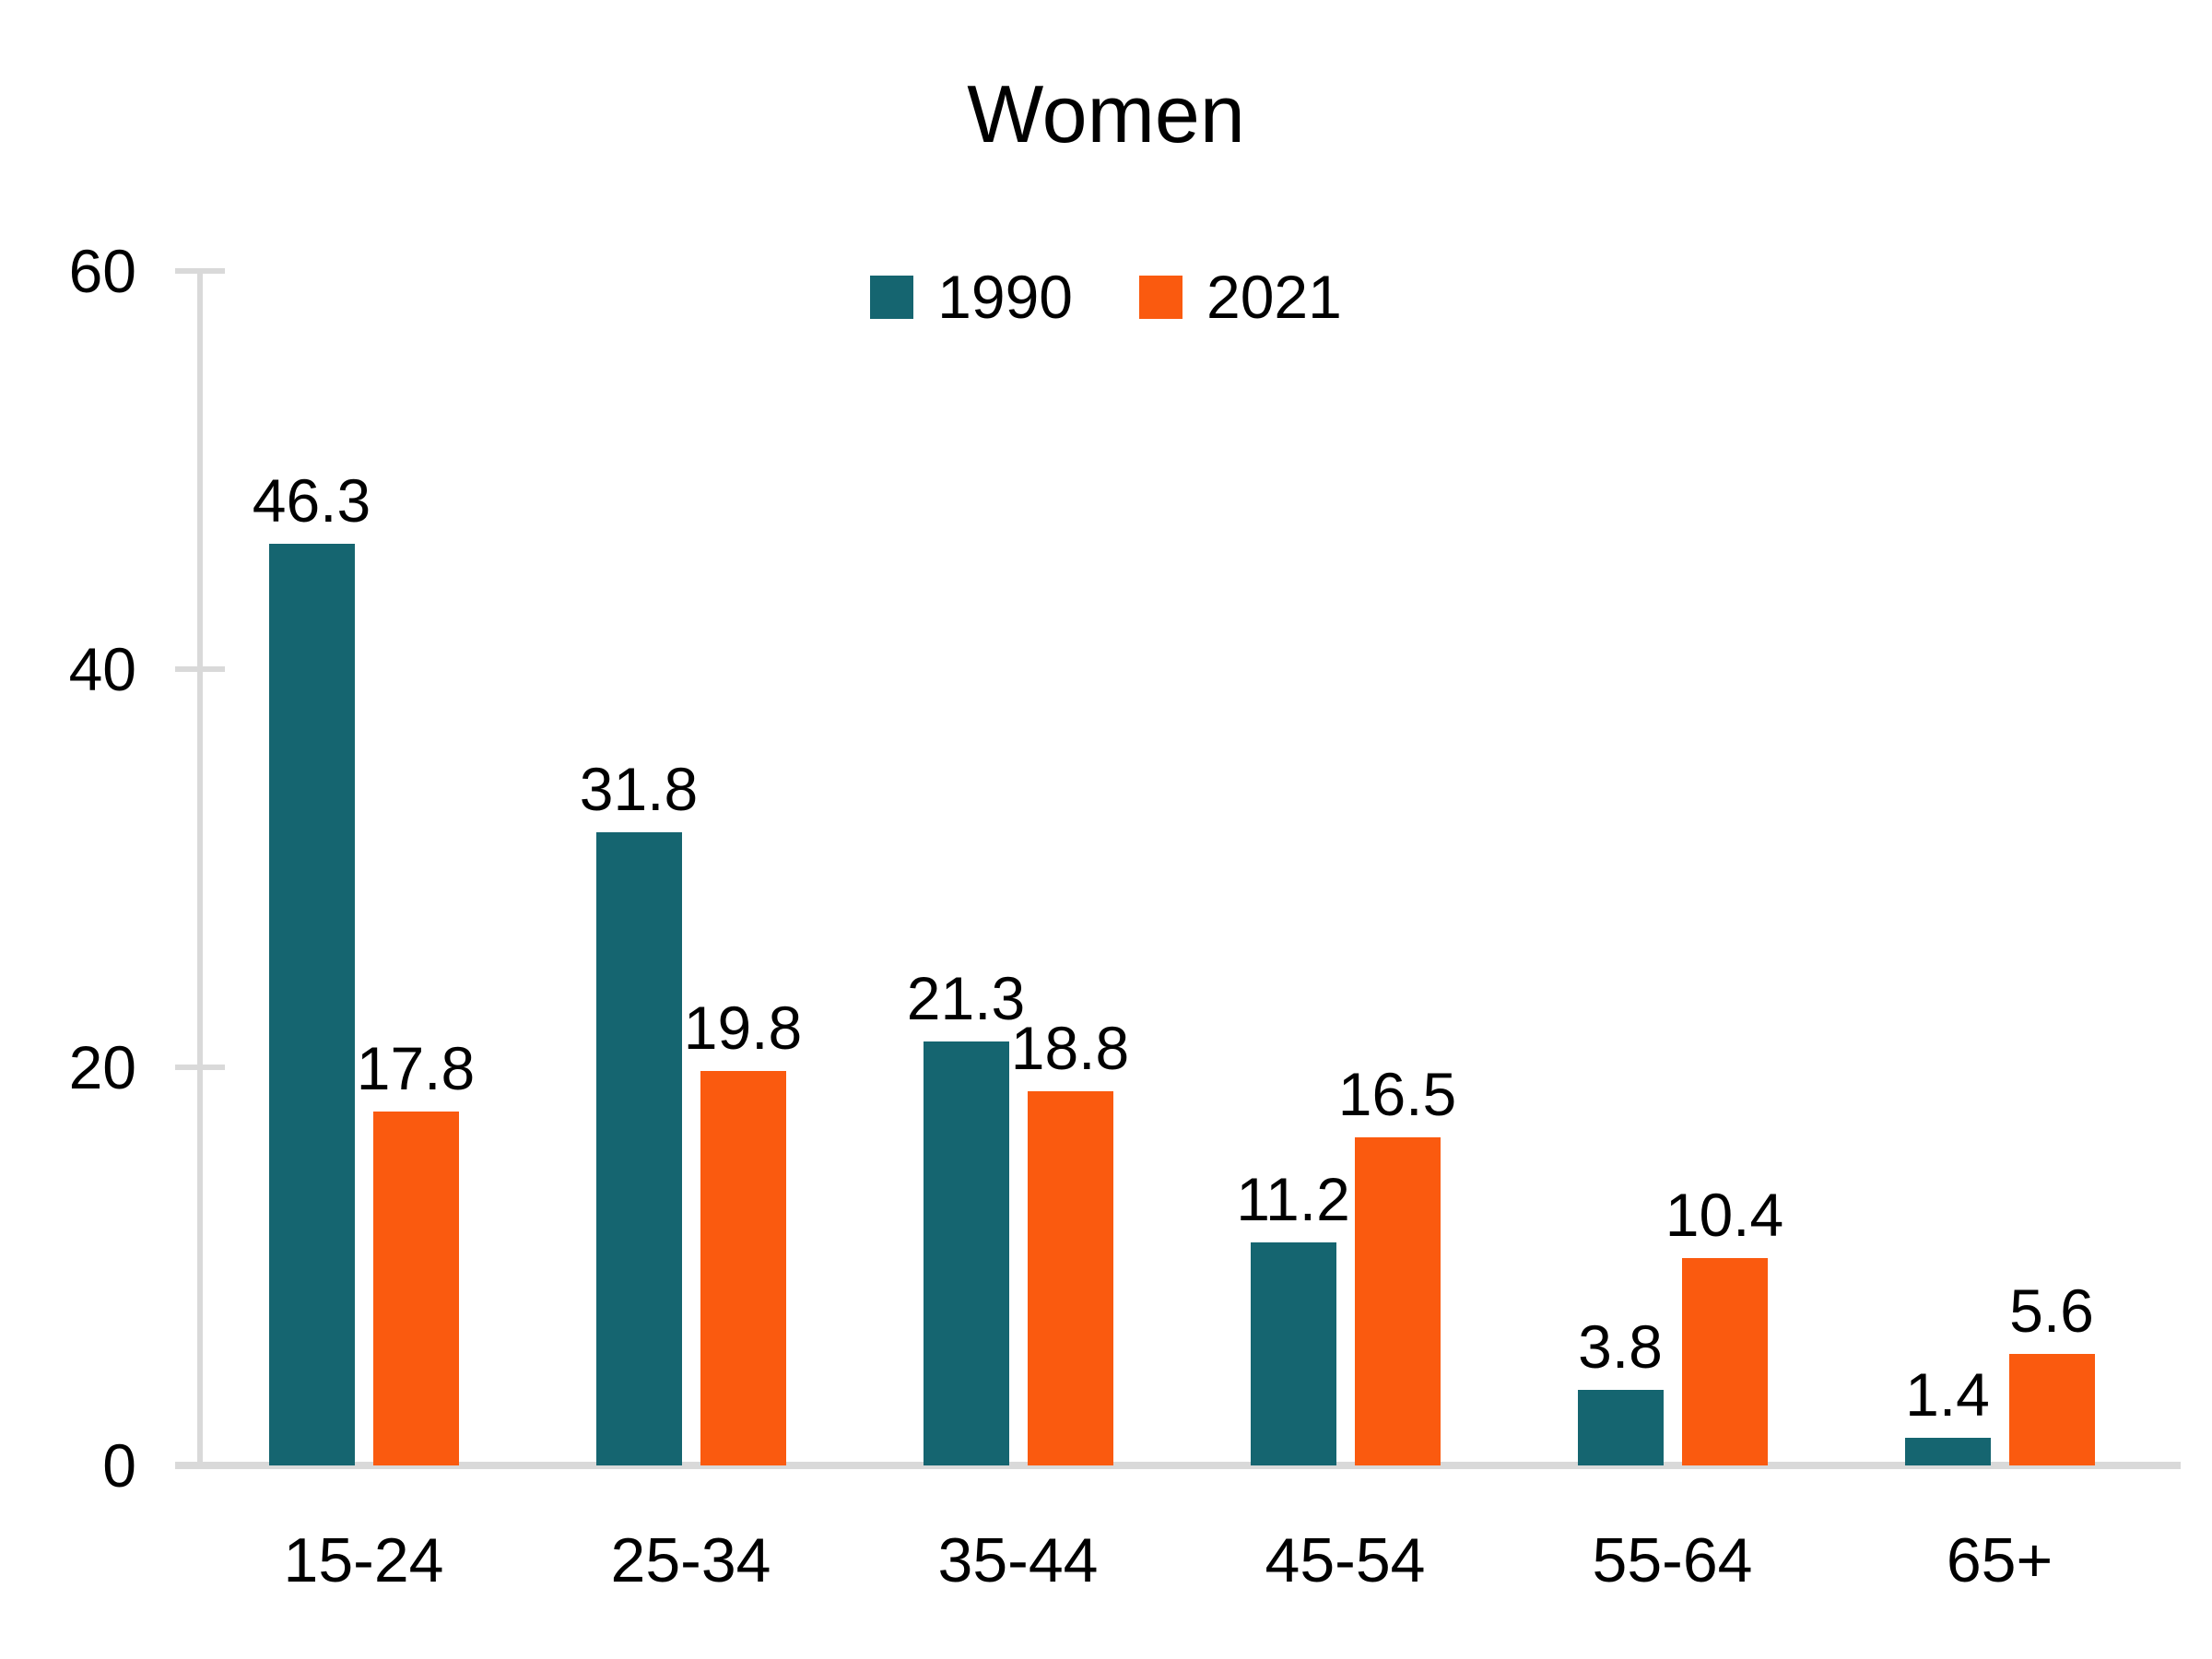 Image resolution: width=2212 pixels, height=1659 pixels. What do you see at coordinates (1947, 1451) in the screenshot?
I see `bar-1990-65+` at bounding box center [1947, 1451].